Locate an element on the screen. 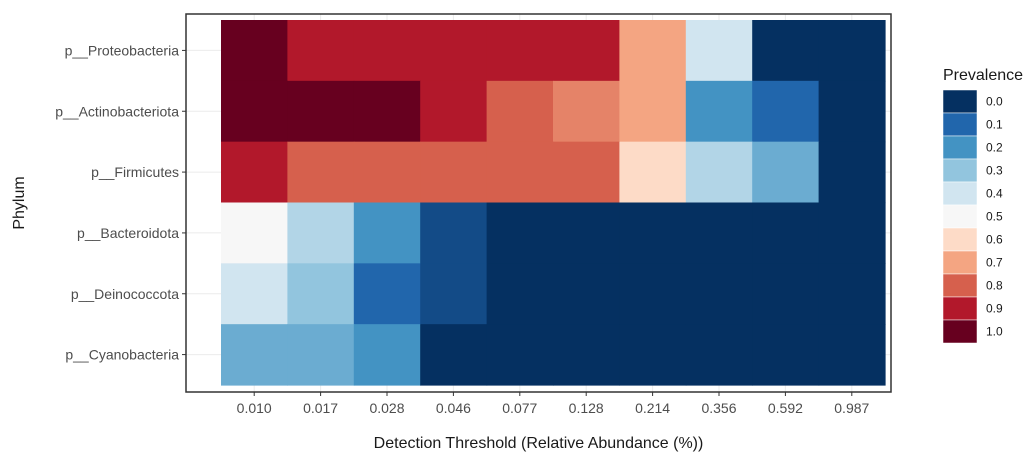 This screenshot has height=453, width=1033. x-tick-label: 0.356 is located at coordinates (718, 408).